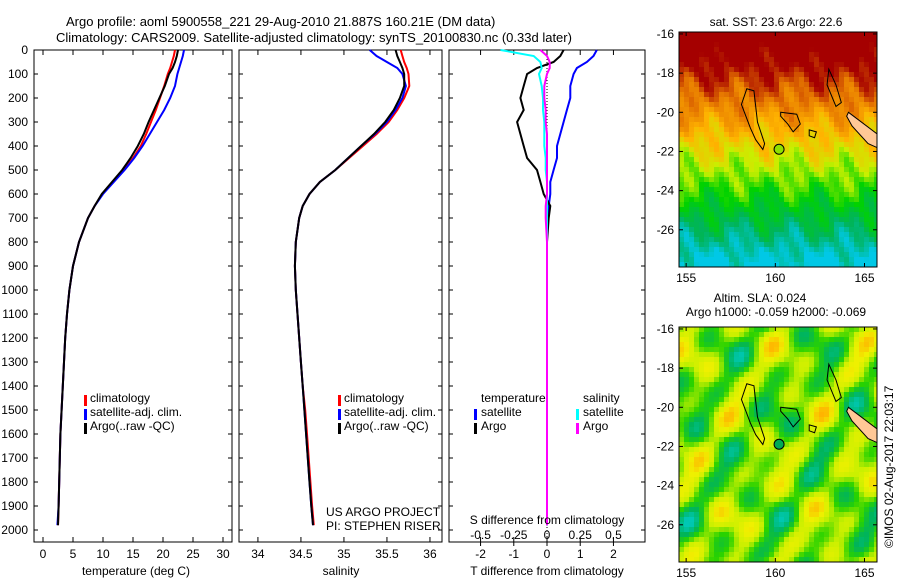  What do you see at coordinates (778, 149) in the screenshot?
I see `map-frame` at bounding box center [778, 149].